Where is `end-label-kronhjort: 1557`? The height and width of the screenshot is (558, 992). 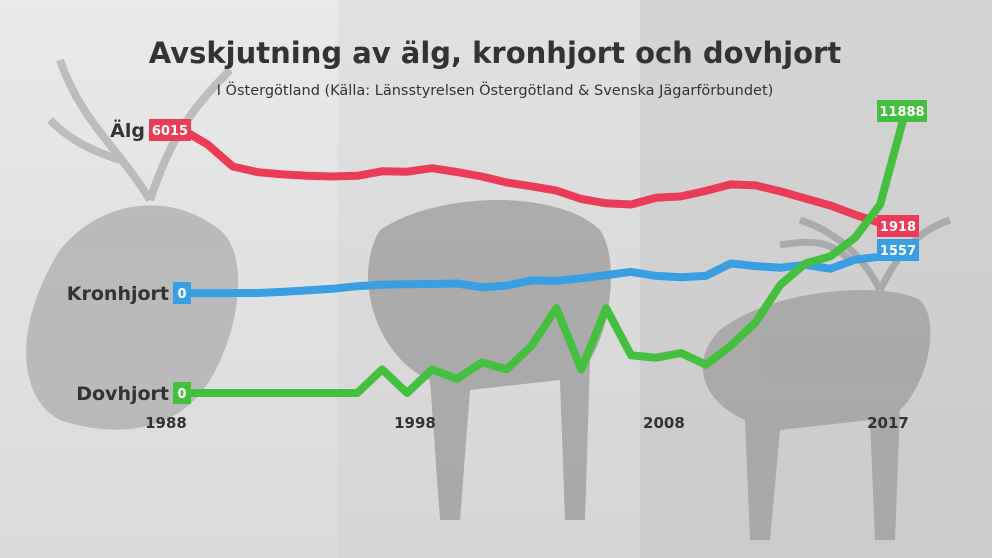
end-label-kronhjort: 1557 is located at coordinates (898, 250).